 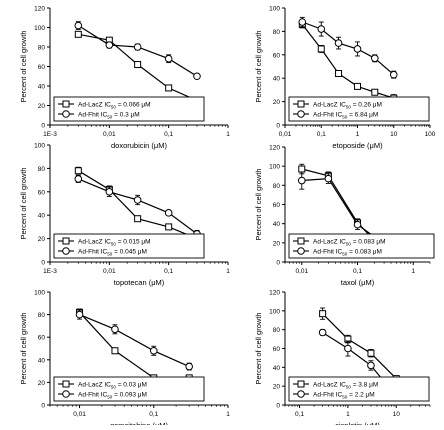 I want to click on legend-label-rest: = 0.045 μM, so click(x=129, y=252).